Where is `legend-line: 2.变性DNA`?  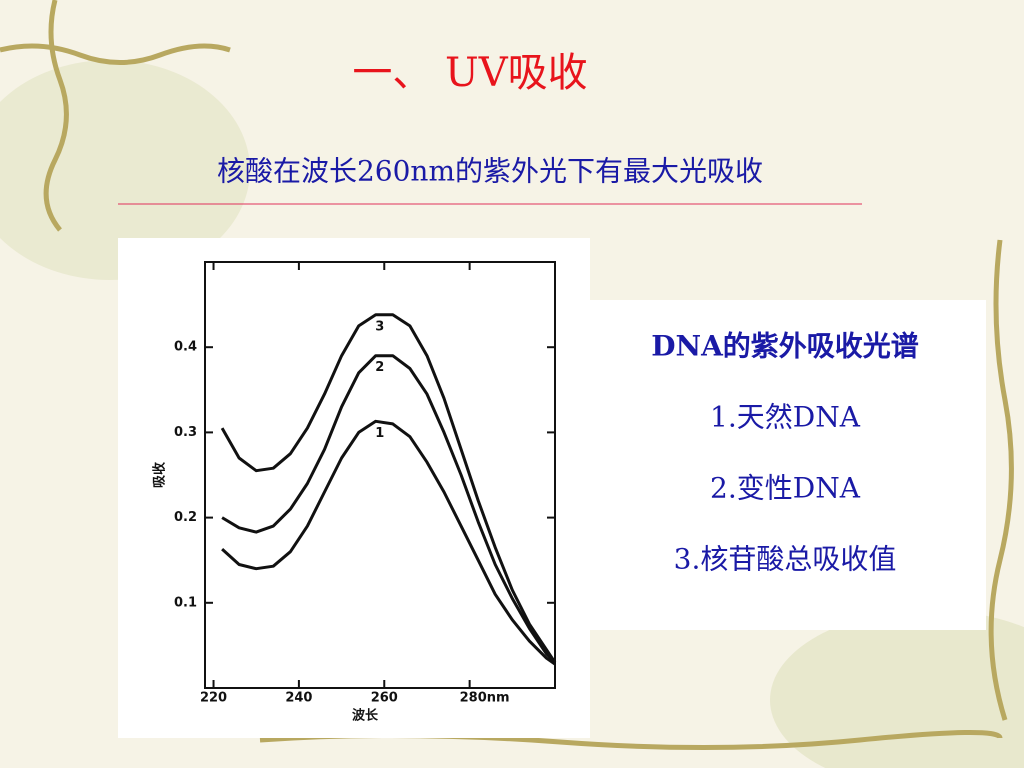
legend-line: 2.变性DNA is located at coordinates (785, 488).